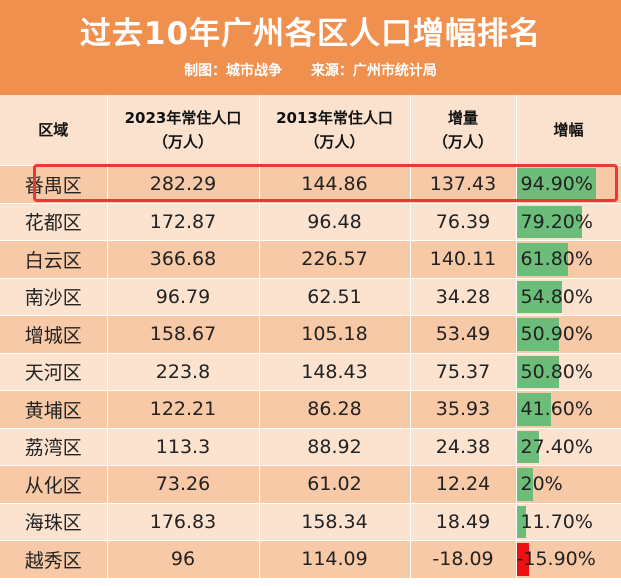 Image resolution: width=621 pixels, height=587 pixels. I want to click on header-growth: 增幅, so click(568, 130).